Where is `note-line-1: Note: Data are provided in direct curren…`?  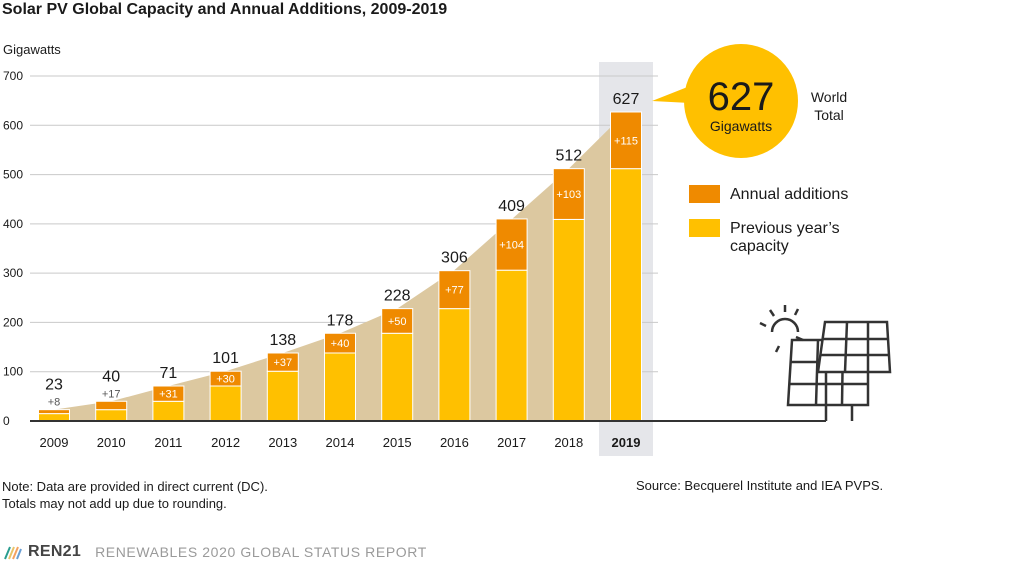
note-line-1: Note: Data are provided in direct curren… is located at coordinates (135, 486).